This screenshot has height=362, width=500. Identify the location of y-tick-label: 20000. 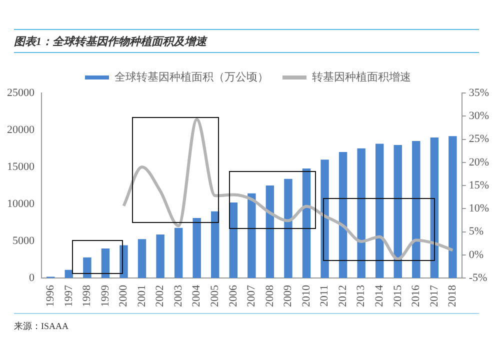
(21, 130).